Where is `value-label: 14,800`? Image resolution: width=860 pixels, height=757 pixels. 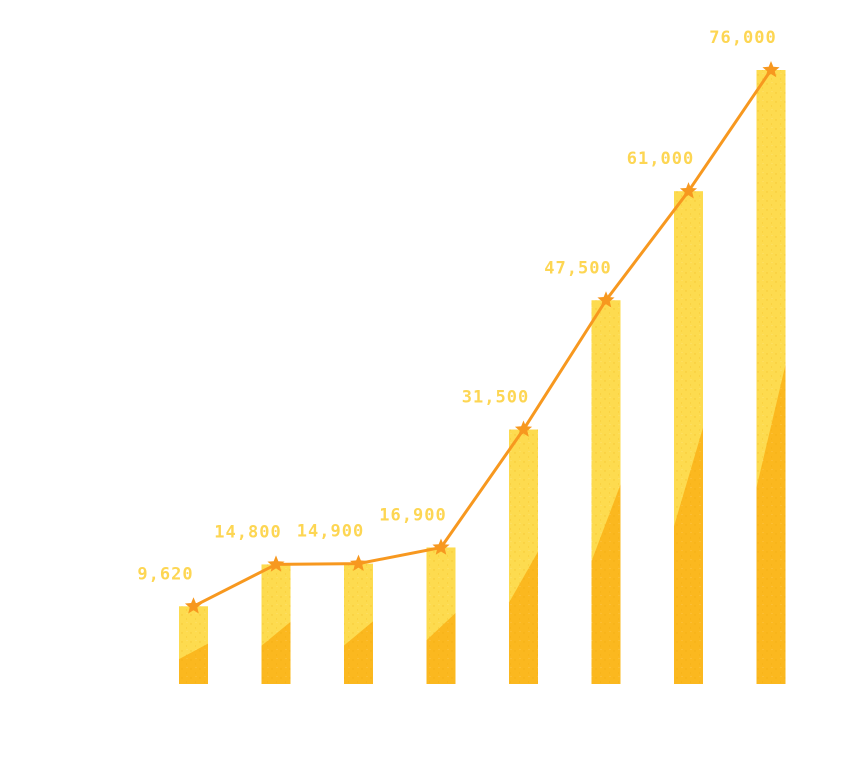
value-label: 14,800 is located at coordinates (247, 532).